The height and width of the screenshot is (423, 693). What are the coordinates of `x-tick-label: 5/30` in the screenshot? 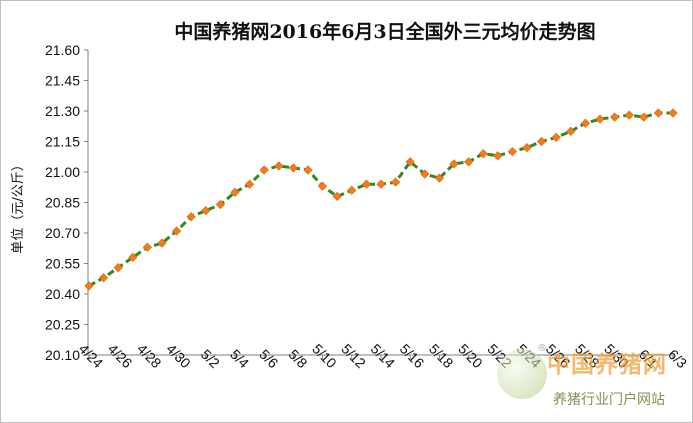 It's located at (616, 356).